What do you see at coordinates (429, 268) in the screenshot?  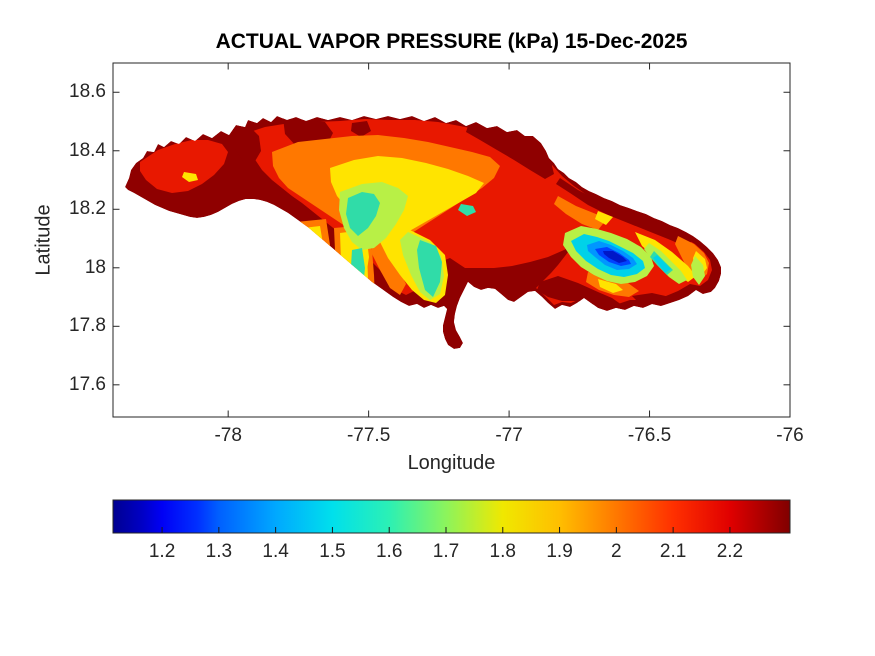 I see `contour-teal-southband` at bounding box center [429, 268].